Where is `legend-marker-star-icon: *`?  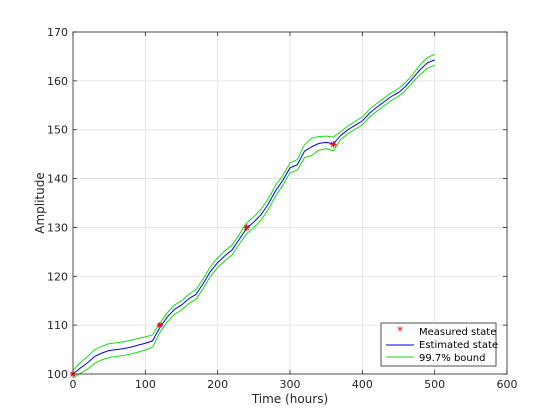 legend-marker-star-icon: * is located at coordinates (400, 331).